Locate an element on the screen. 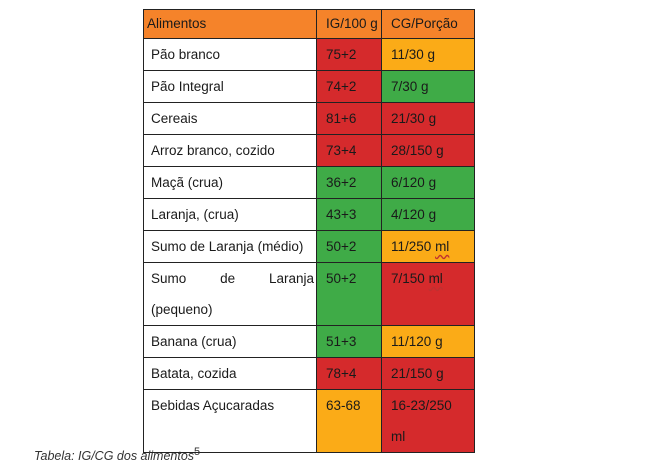 The width and height of the screenshot is (648, 472). cg-amount: 28/150 is located at coordinates (412, 150).